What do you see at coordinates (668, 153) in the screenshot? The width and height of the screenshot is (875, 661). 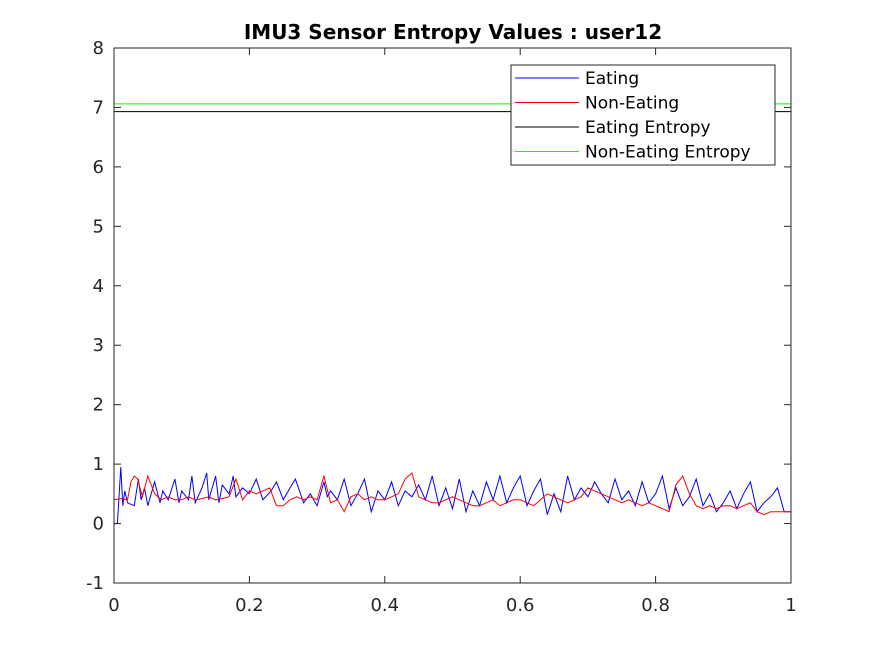 I see `legend-label: Non-Eating Entropy` at bounding box center [668, 153].